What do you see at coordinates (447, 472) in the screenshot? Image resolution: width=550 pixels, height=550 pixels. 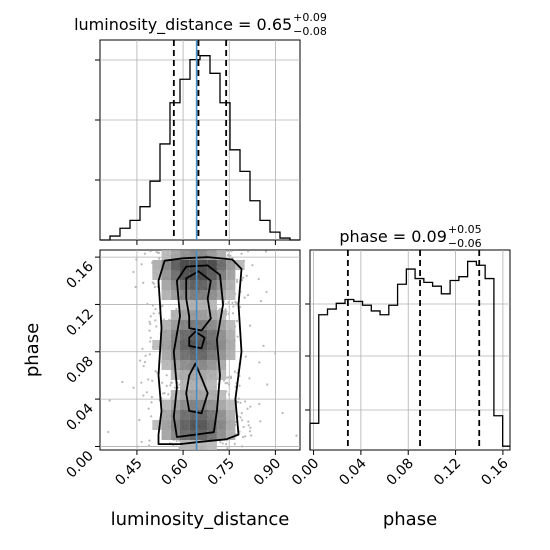 I see `phase-x-tick-label: 0.12` at bounding box center [447, 472].